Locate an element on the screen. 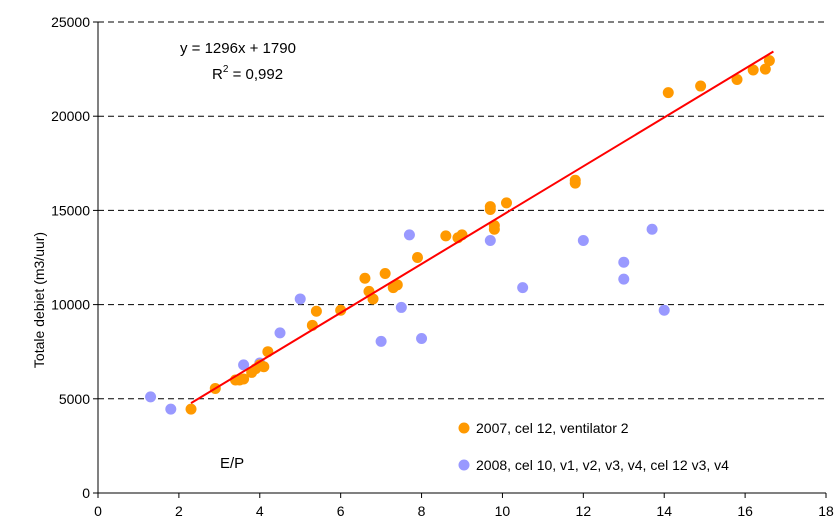  trendline-equation: y = 1296x + 1790 is located at coordinates (238, 48).